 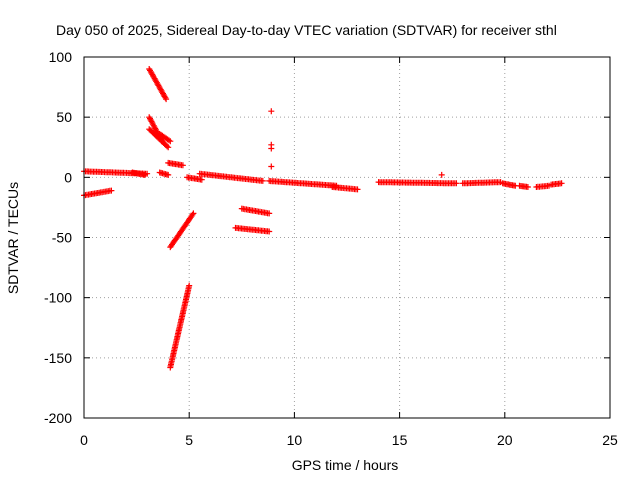 What do you see at coordinates (58, 358) in the screenshot?
I see `y-tick-label: -150` at bounding box center [58, 358].